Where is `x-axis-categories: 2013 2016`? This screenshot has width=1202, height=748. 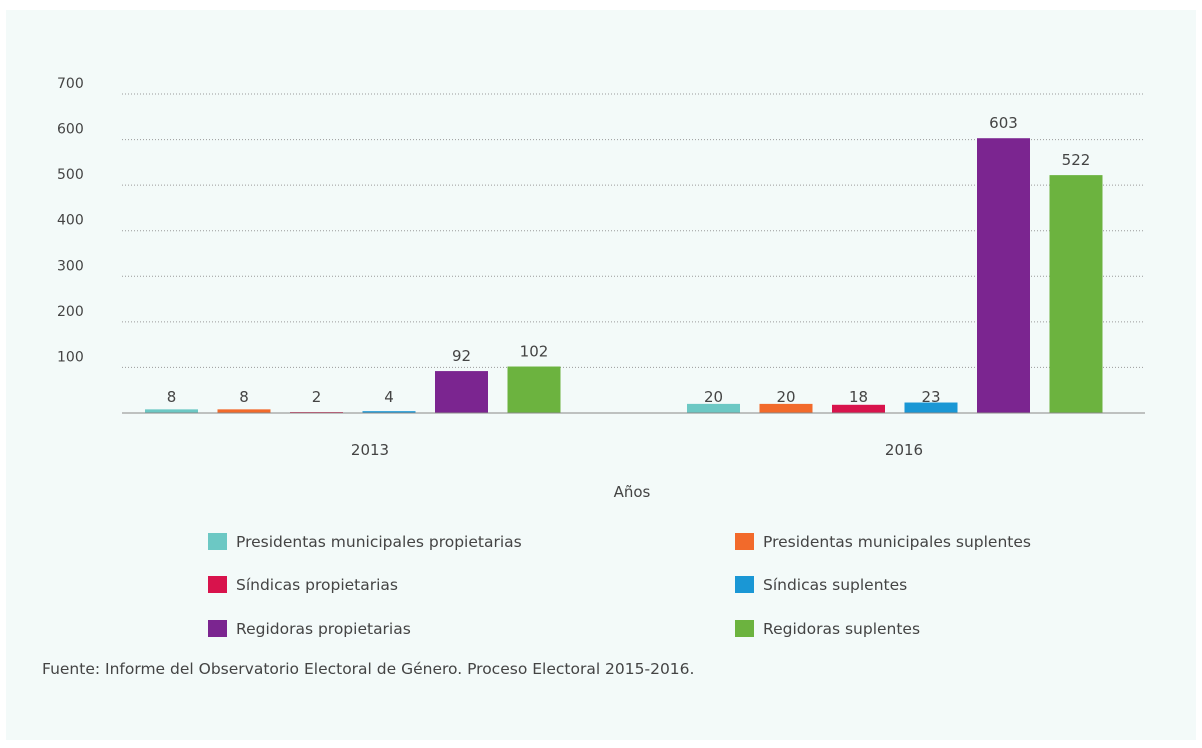 x-axis-categories: 2013 2016 is located at coordinates (637, 450).